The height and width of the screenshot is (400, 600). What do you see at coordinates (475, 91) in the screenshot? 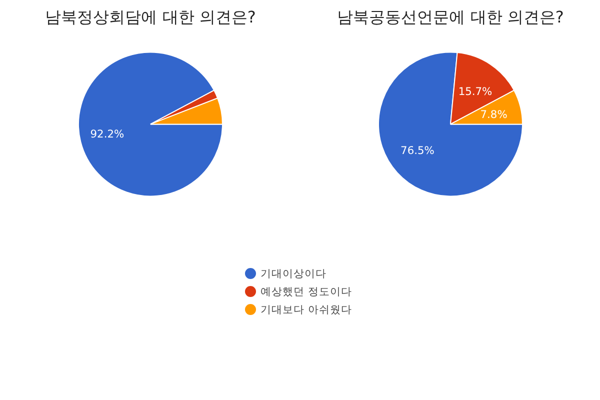
I see `data-label: 15.7%` at bounding box center [475, 91].